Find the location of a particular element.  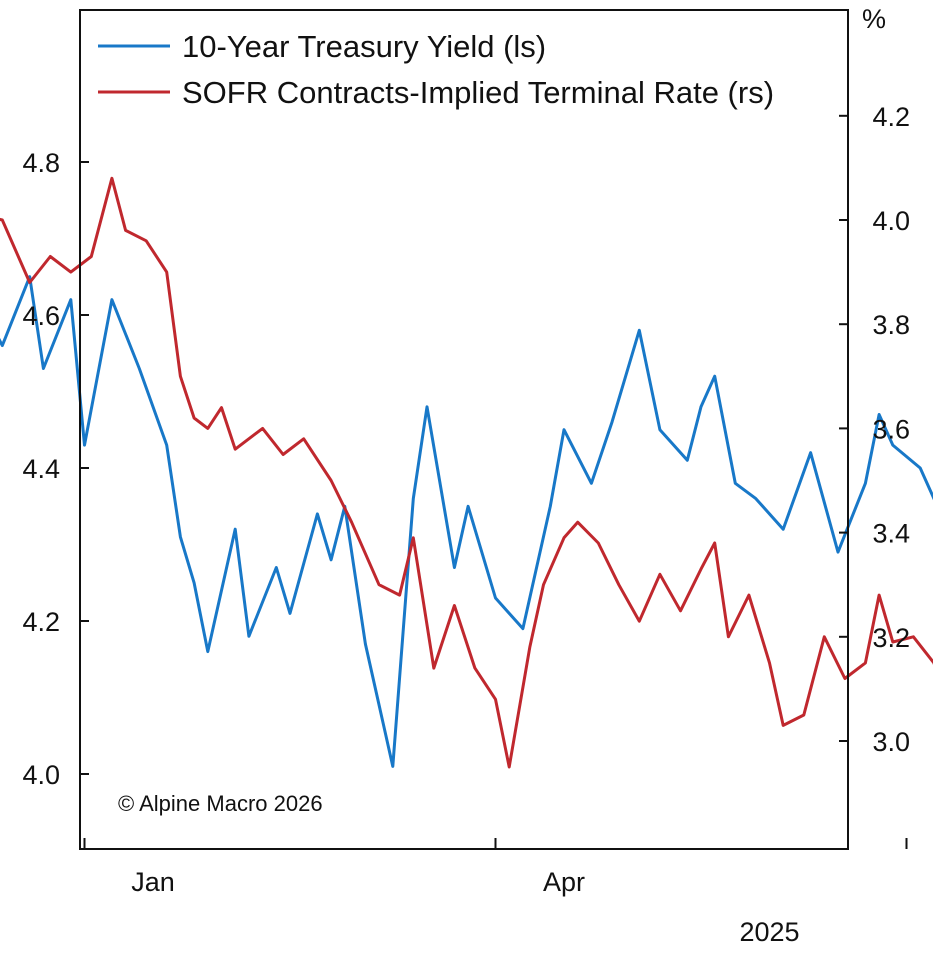

left-axis-tick-label: 4.4 is located at coordinates (41, 469).